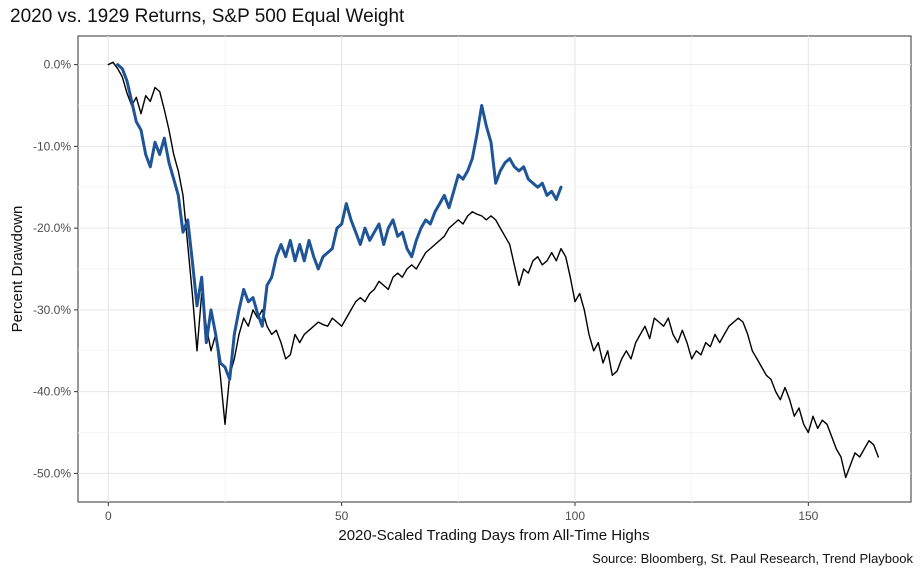  Describe the element at coordinates (342, 516) in the screenshot. I see `x-tick-label: 50` at that location.